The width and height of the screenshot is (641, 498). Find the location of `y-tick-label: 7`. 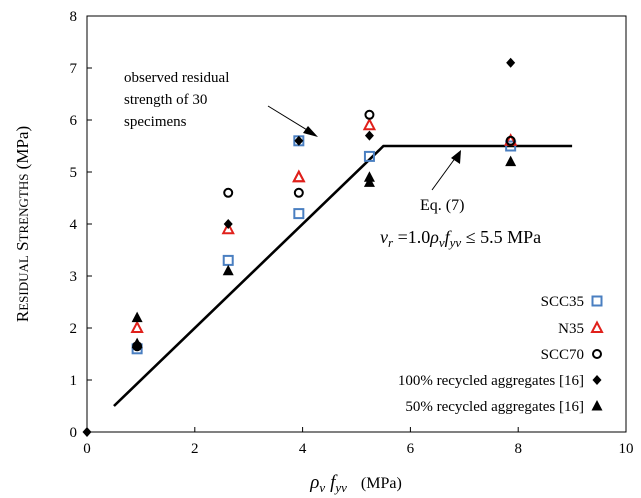

y-tick-label: 7 is located at coordinates (74, 69).